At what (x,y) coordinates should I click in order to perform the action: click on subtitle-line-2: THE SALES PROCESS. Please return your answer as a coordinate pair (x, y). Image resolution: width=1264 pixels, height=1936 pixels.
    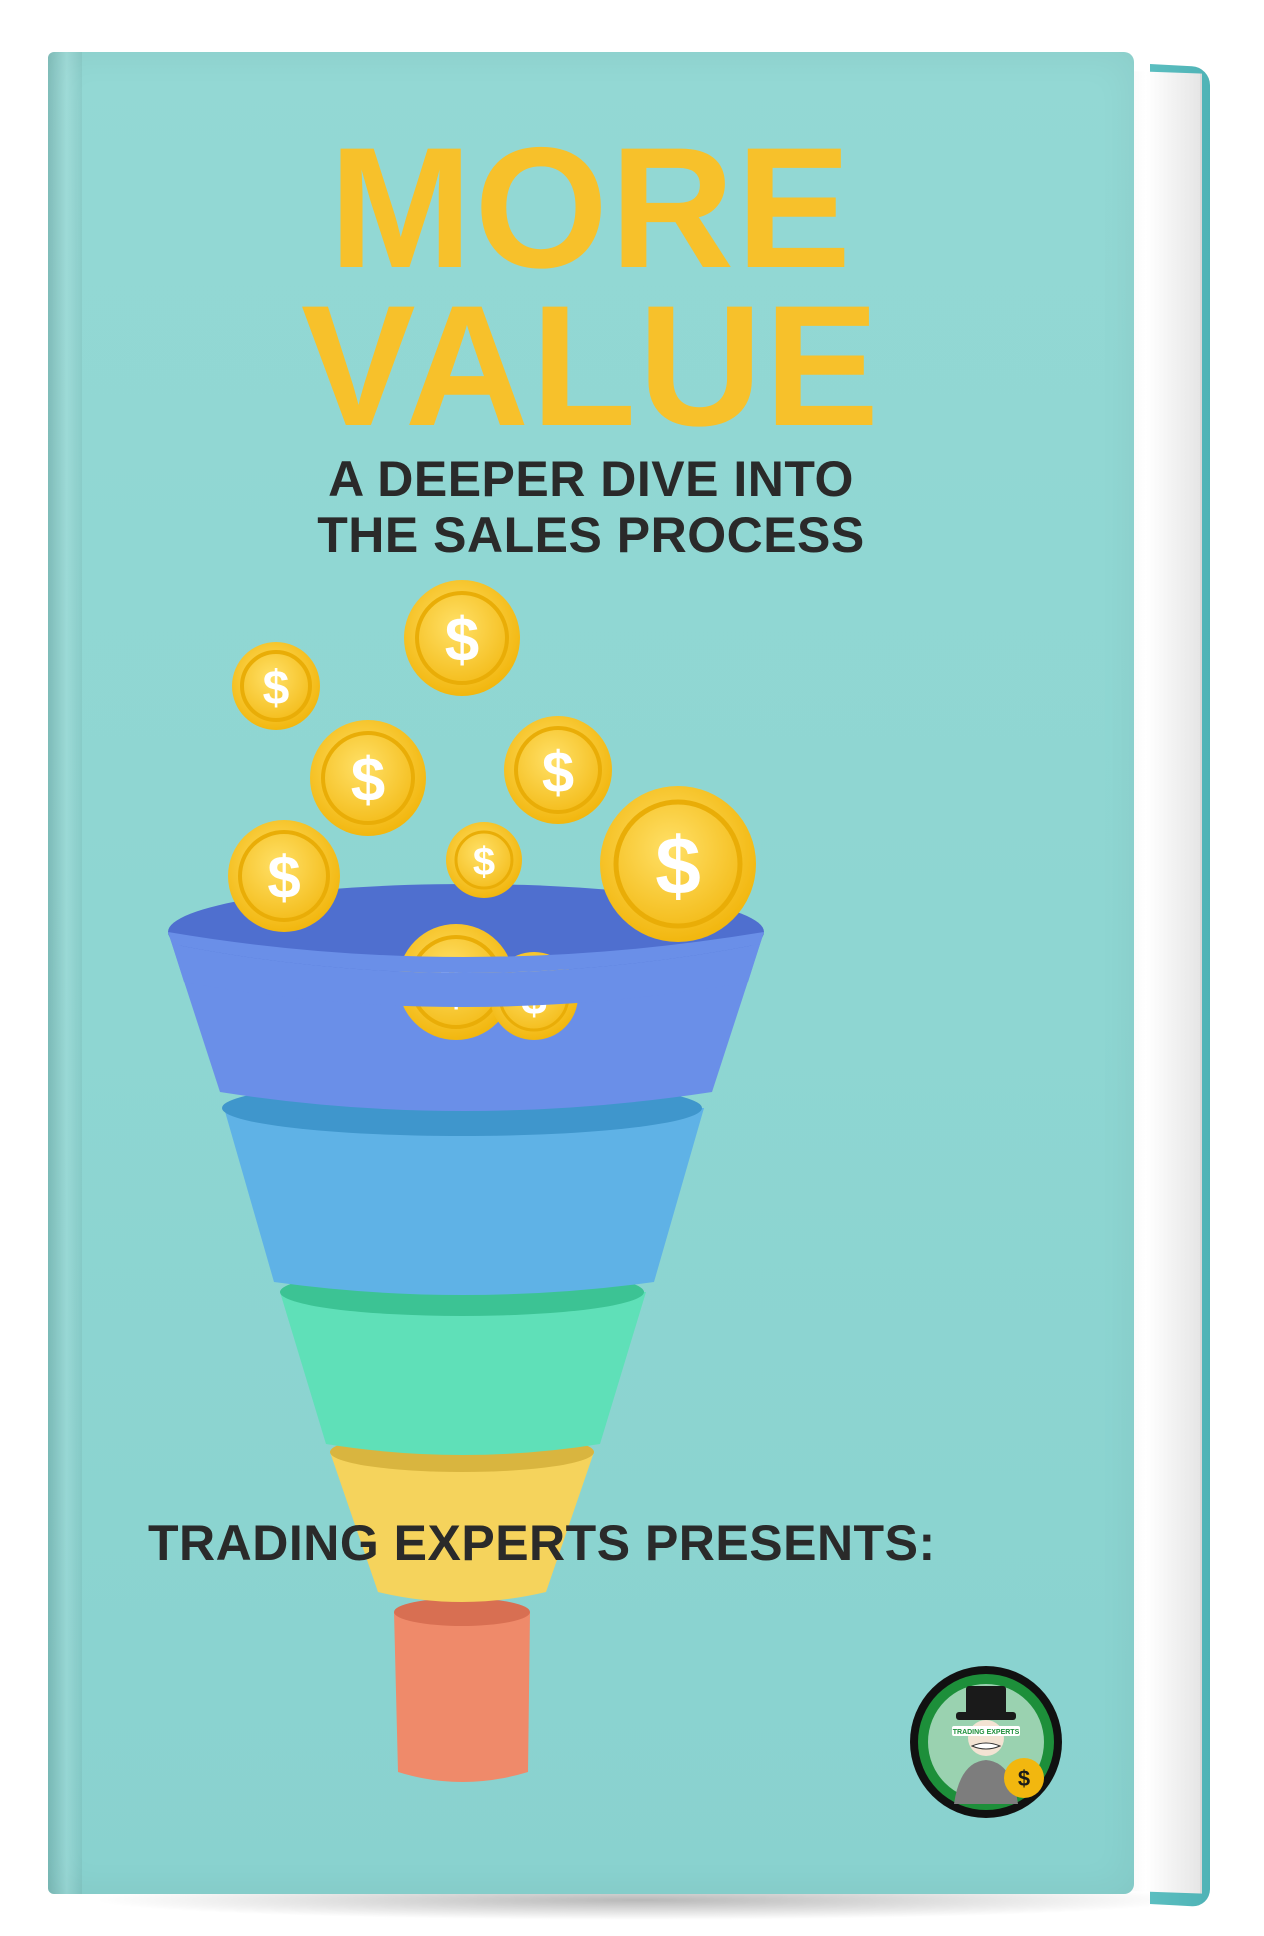
    Looking at the image, I should click on (591, 535).